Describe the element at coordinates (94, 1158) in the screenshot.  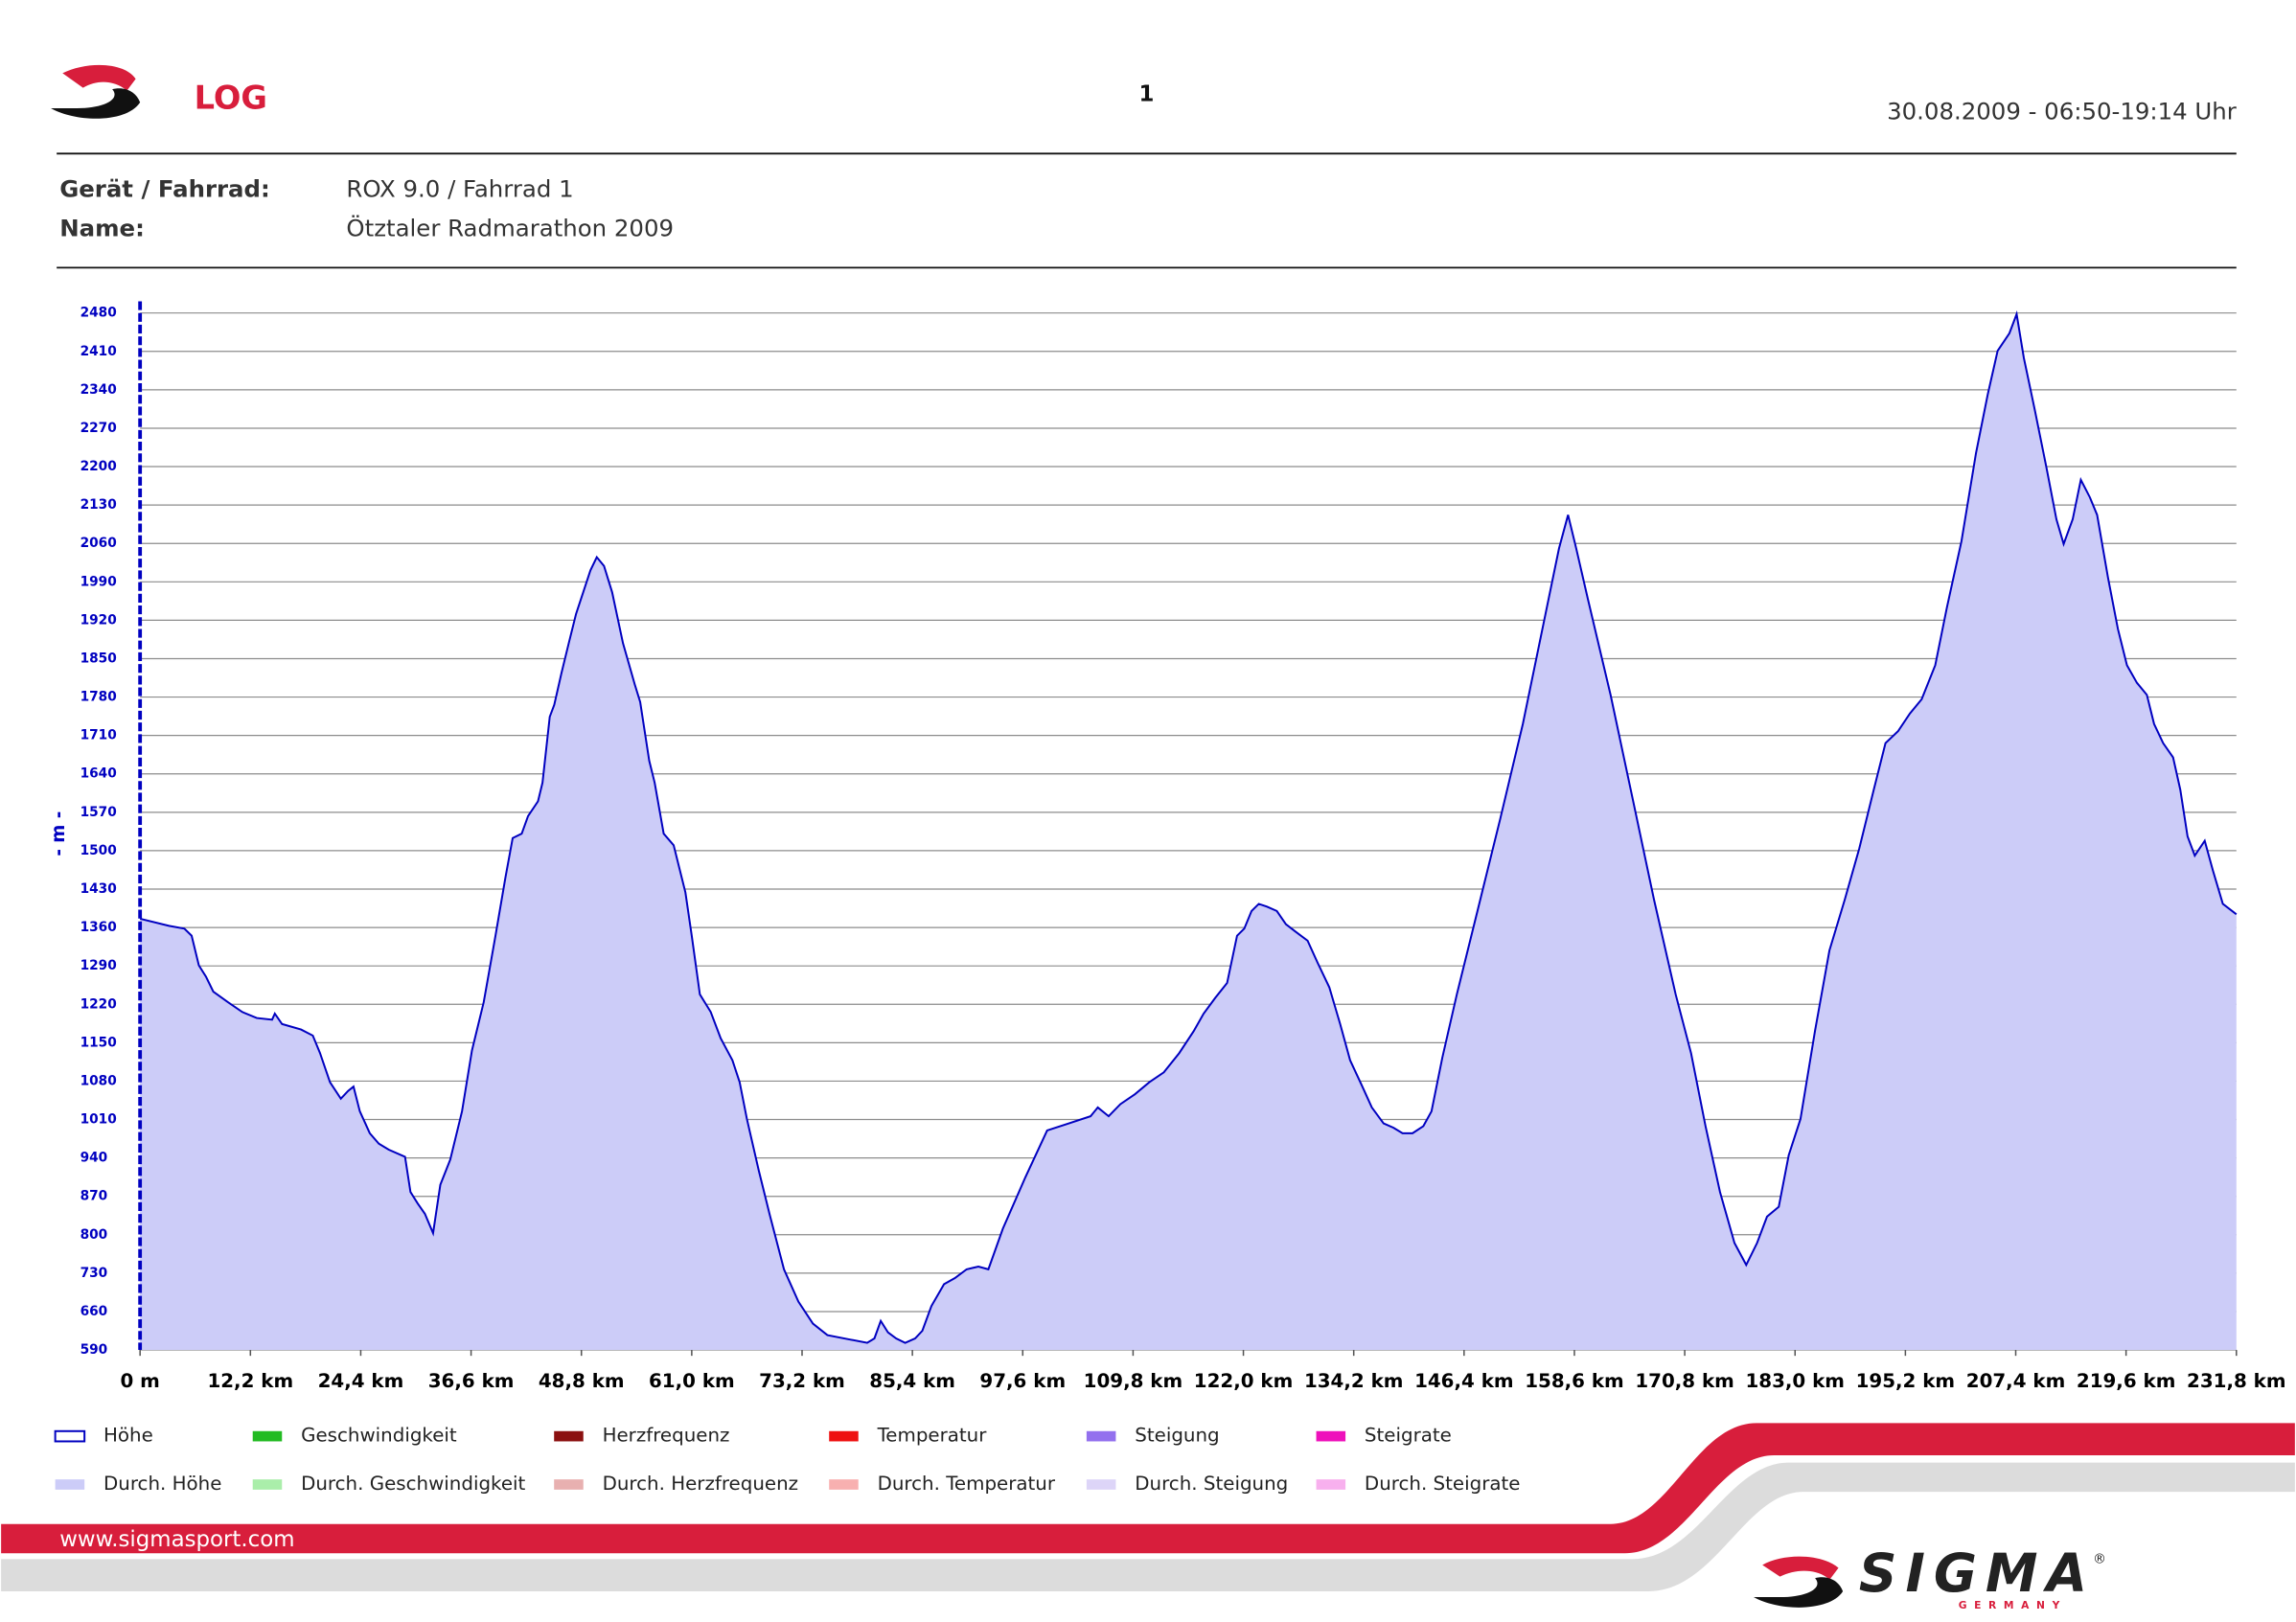
I see `y-tick-label: 940` at that location.